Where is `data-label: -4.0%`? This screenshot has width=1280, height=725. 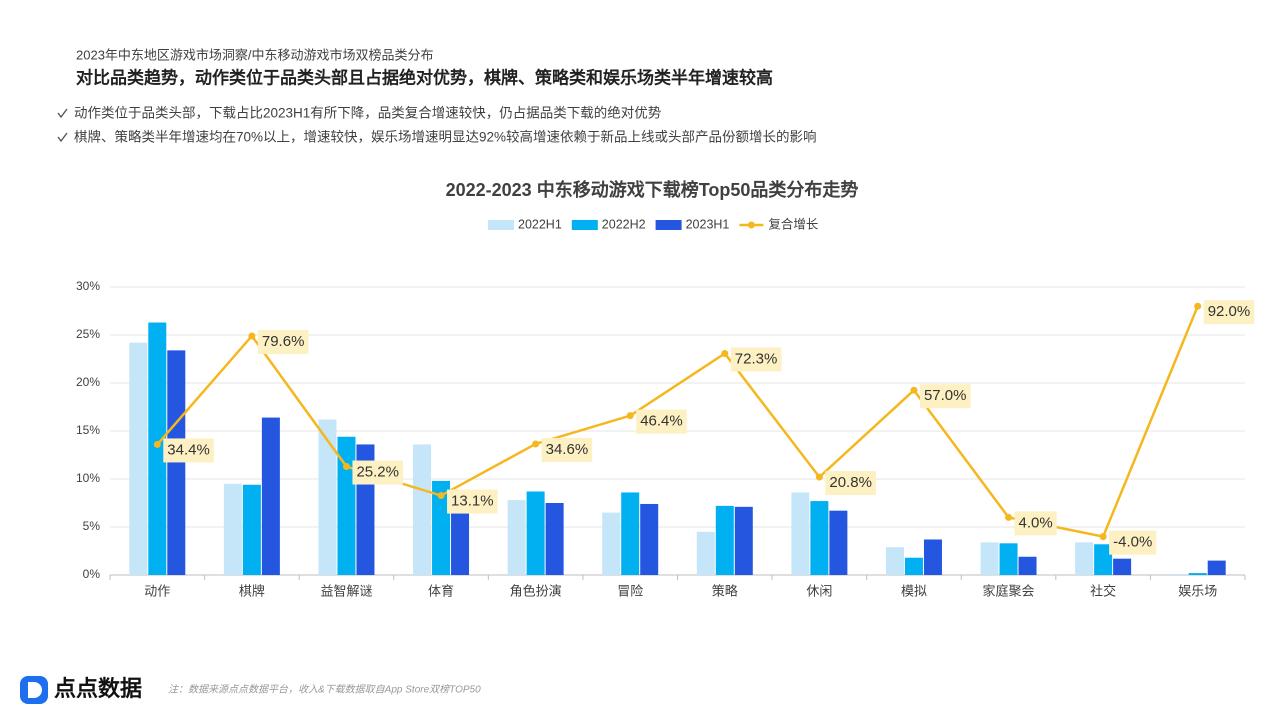 data-label: -4.0% is located at coordinates (1132, 542).